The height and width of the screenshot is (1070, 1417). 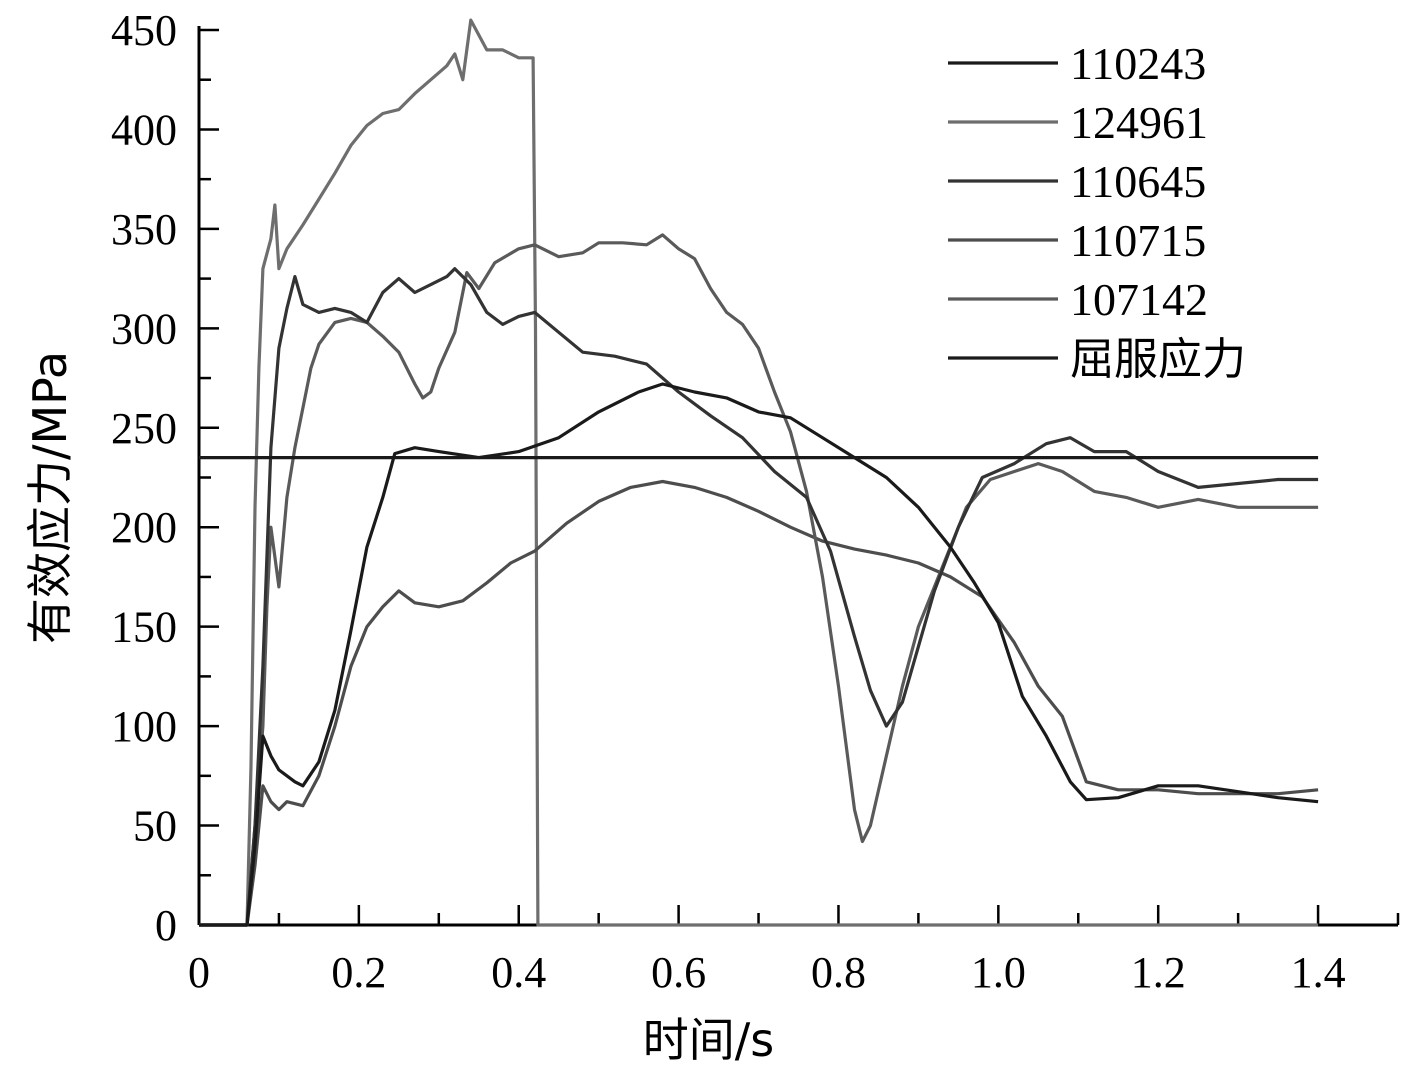 I want to click on y-tick-label: 0, so click(x=166, y=925).